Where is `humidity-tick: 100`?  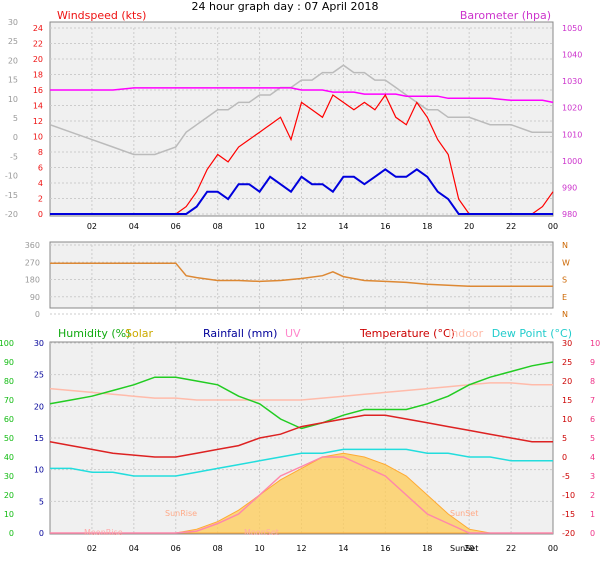
humidity-tick: 100 is located at coordinates (7, 343).